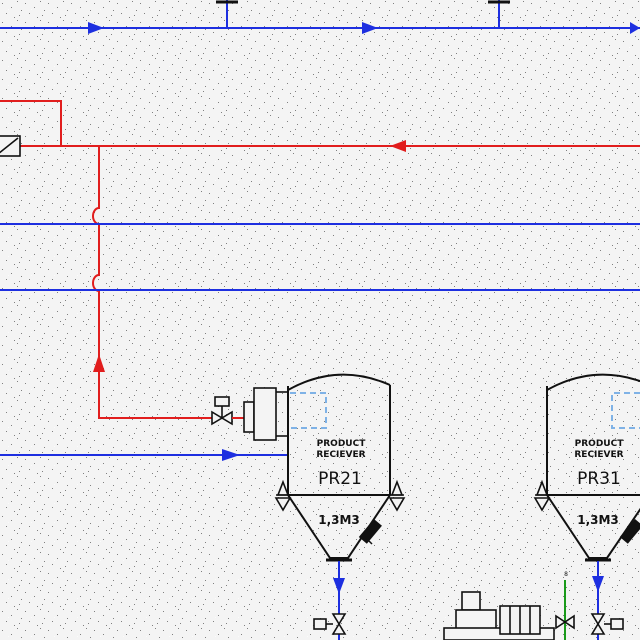 This screenshot has width=640, height=640. Describe the element at coordinates (330, 600) in the screenshot. I see `outlet-pr21` at that location.